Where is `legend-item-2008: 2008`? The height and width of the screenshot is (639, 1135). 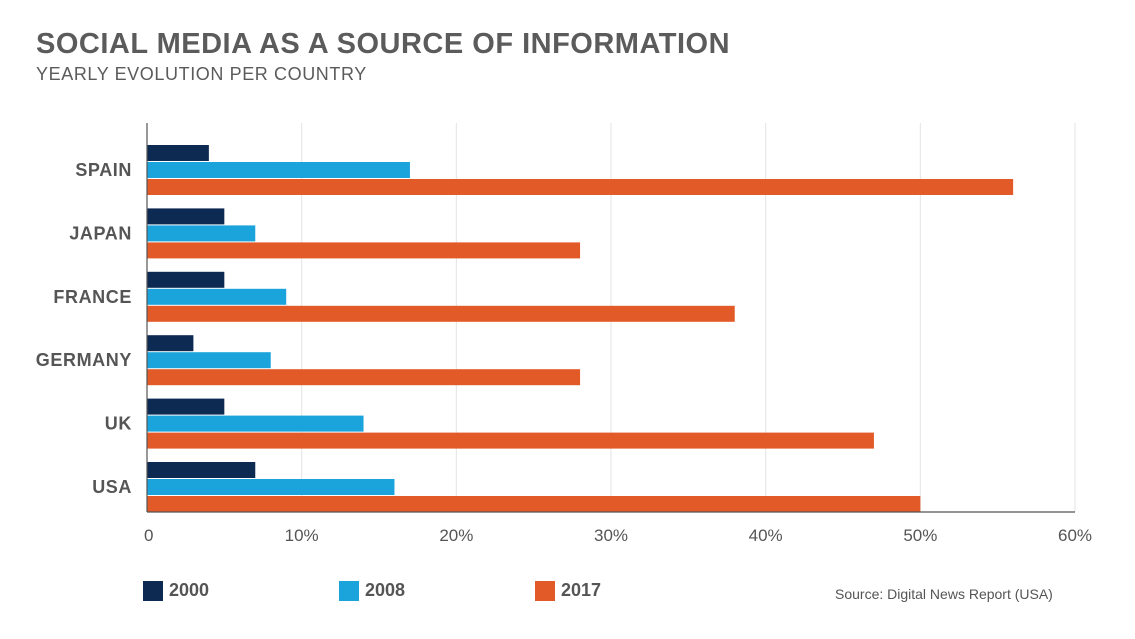
legend-item-2008: 2008 is located at coordinates (372, 590).